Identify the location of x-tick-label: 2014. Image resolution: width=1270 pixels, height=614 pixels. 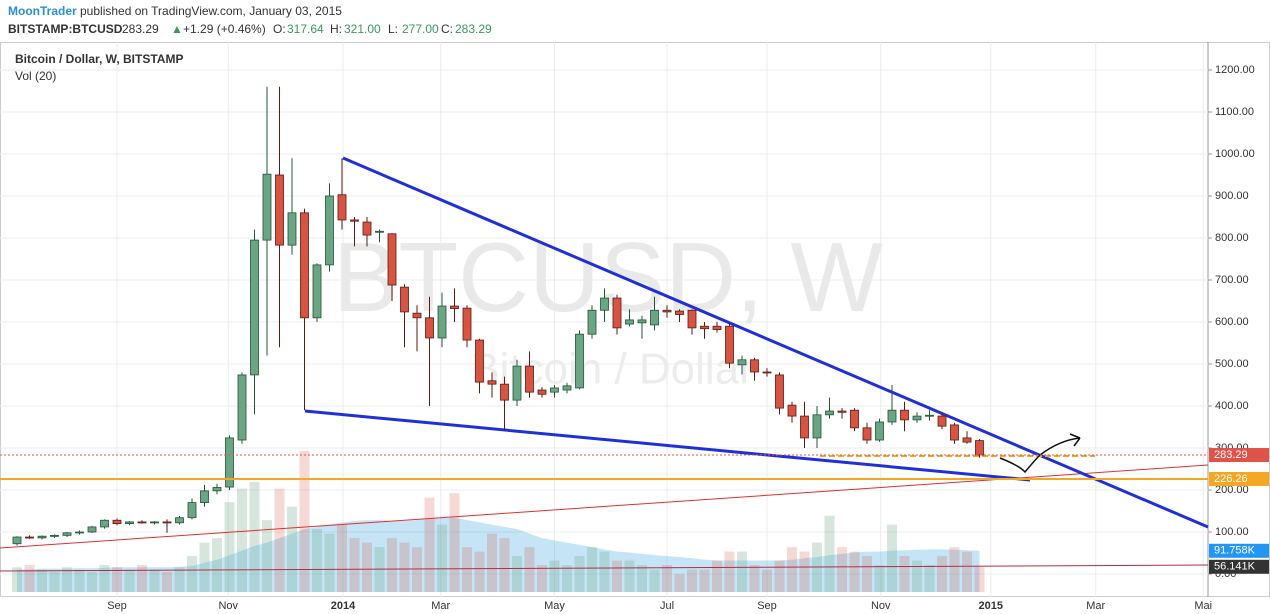
(343, 606).